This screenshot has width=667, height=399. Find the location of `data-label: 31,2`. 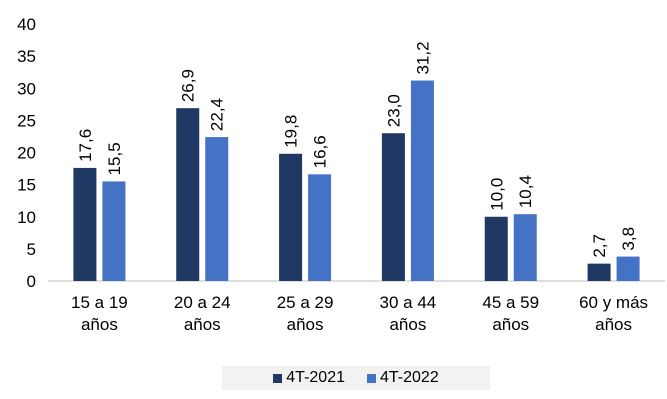

data-label: 31,2 is located at coordinates (422, 57).